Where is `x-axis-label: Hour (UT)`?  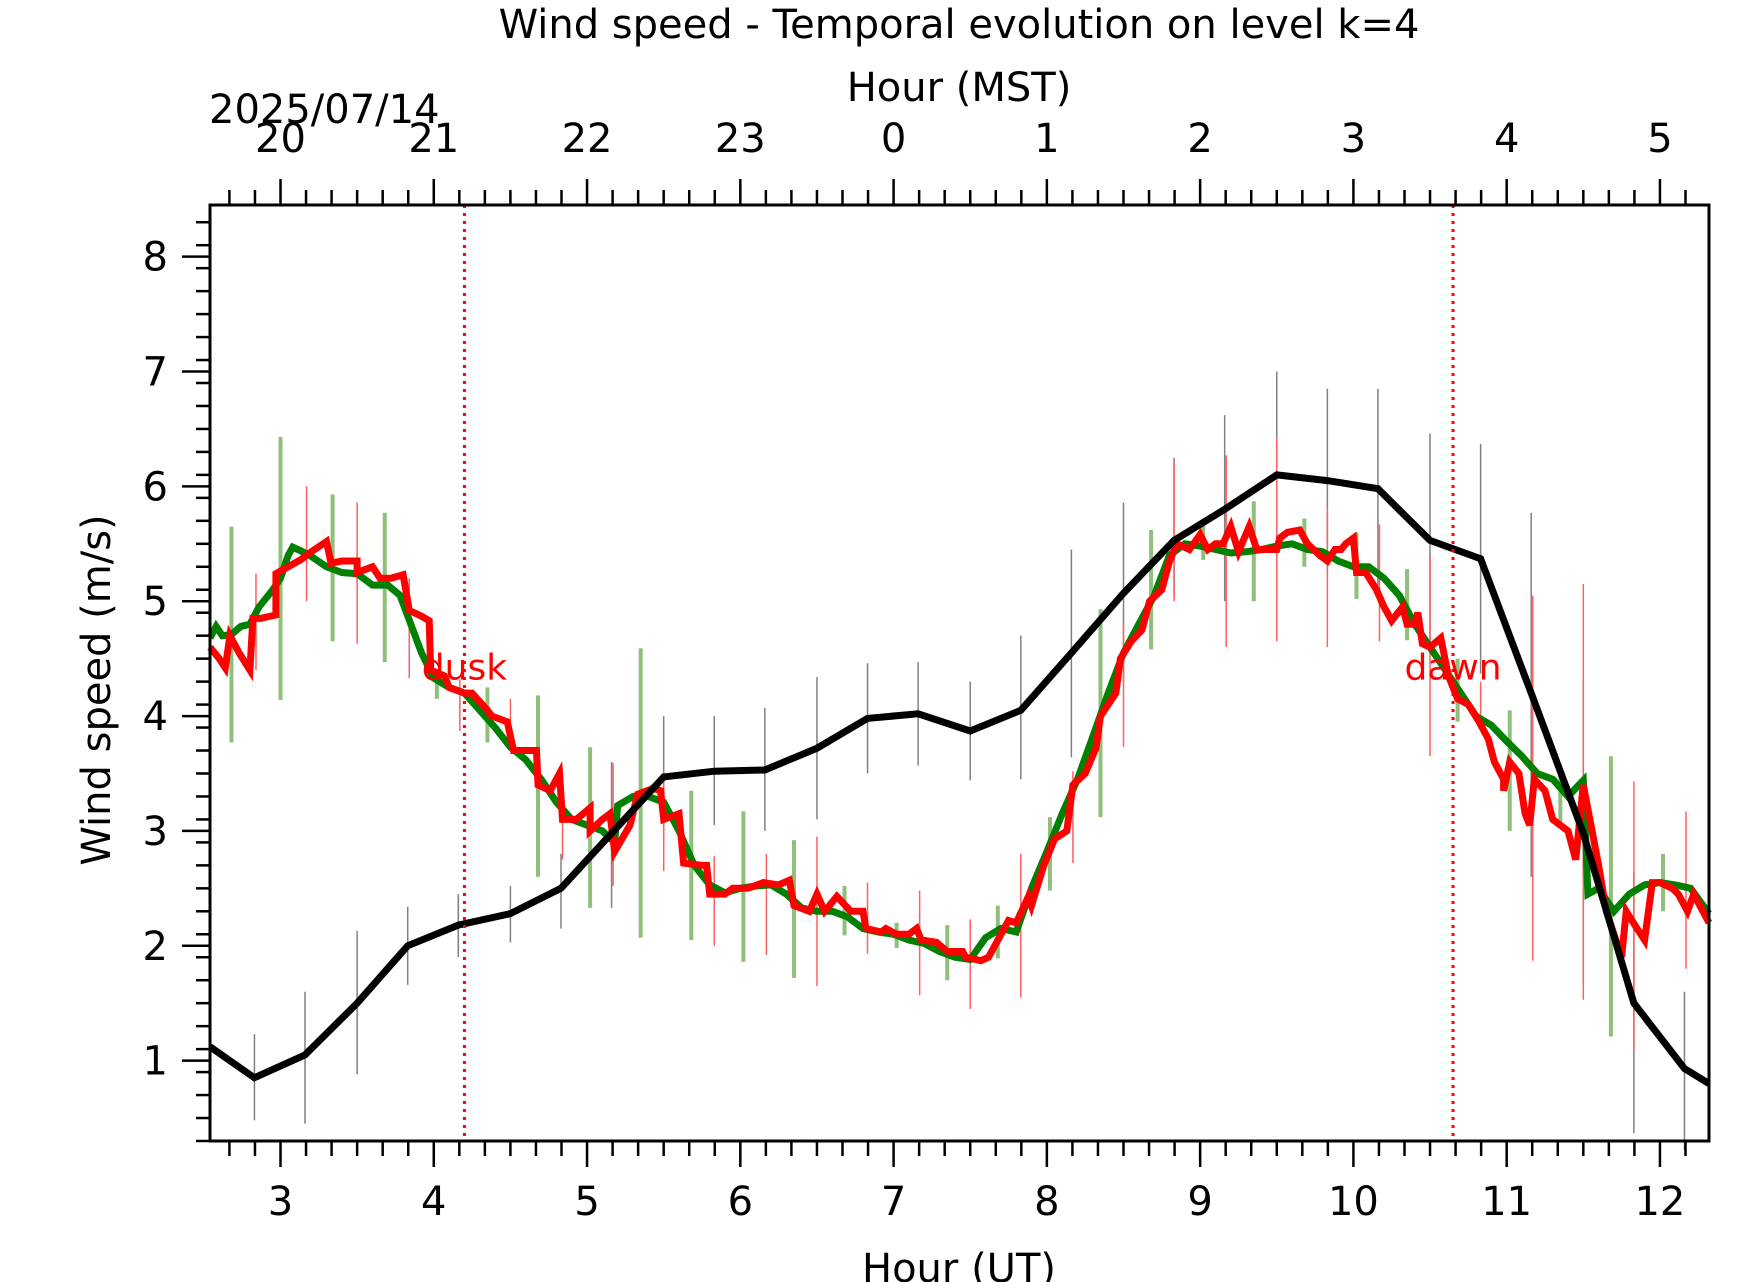 x-axis-label: Hour (UT) is located at coordinates (959, 1264).